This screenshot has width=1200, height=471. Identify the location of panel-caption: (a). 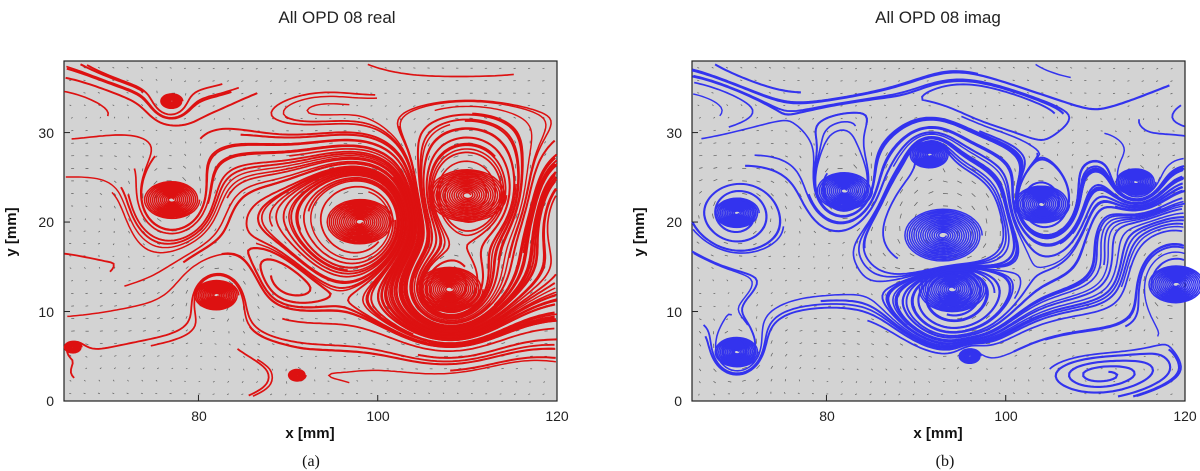
(311, 461).